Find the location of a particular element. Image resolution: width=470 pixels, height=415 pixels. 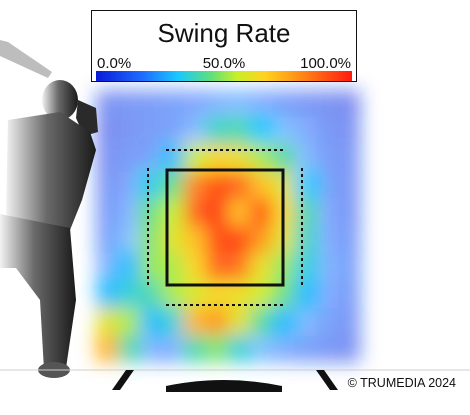

source-credit: © TRUMEDIA 2024 is located at coordinates (401, 383).